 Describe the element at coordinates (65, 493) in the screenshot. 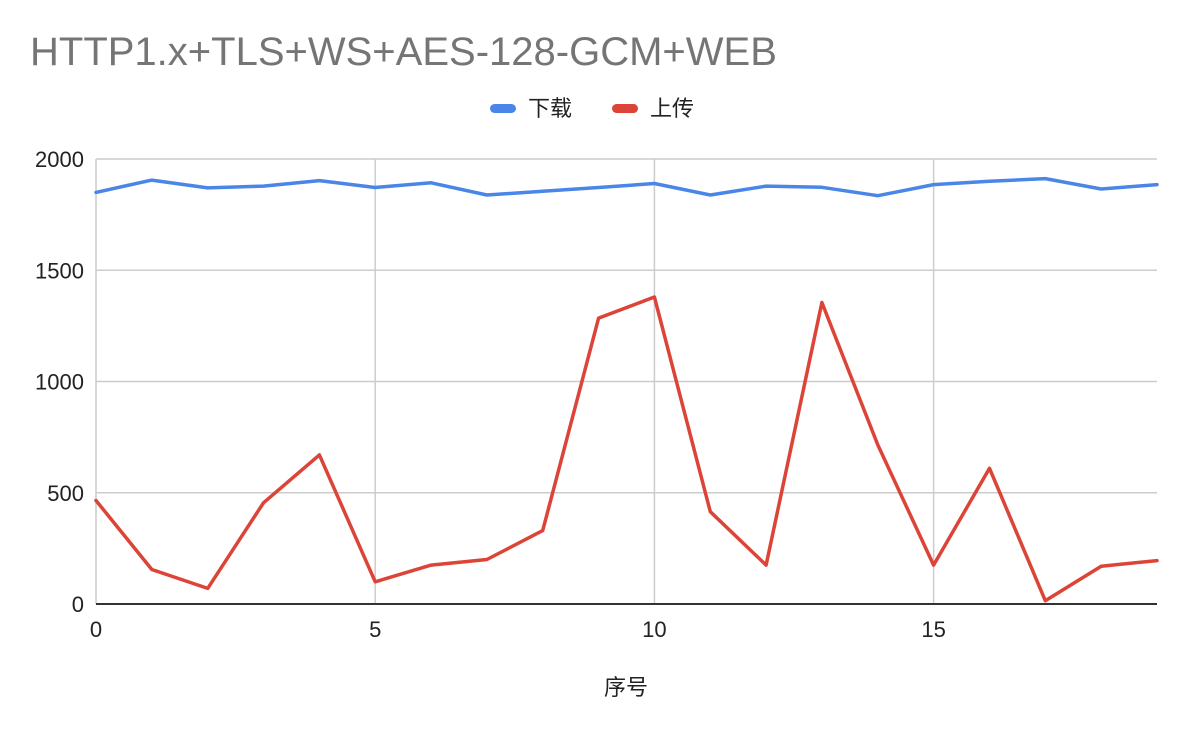

I see `y-tick-label: 500` at that location.